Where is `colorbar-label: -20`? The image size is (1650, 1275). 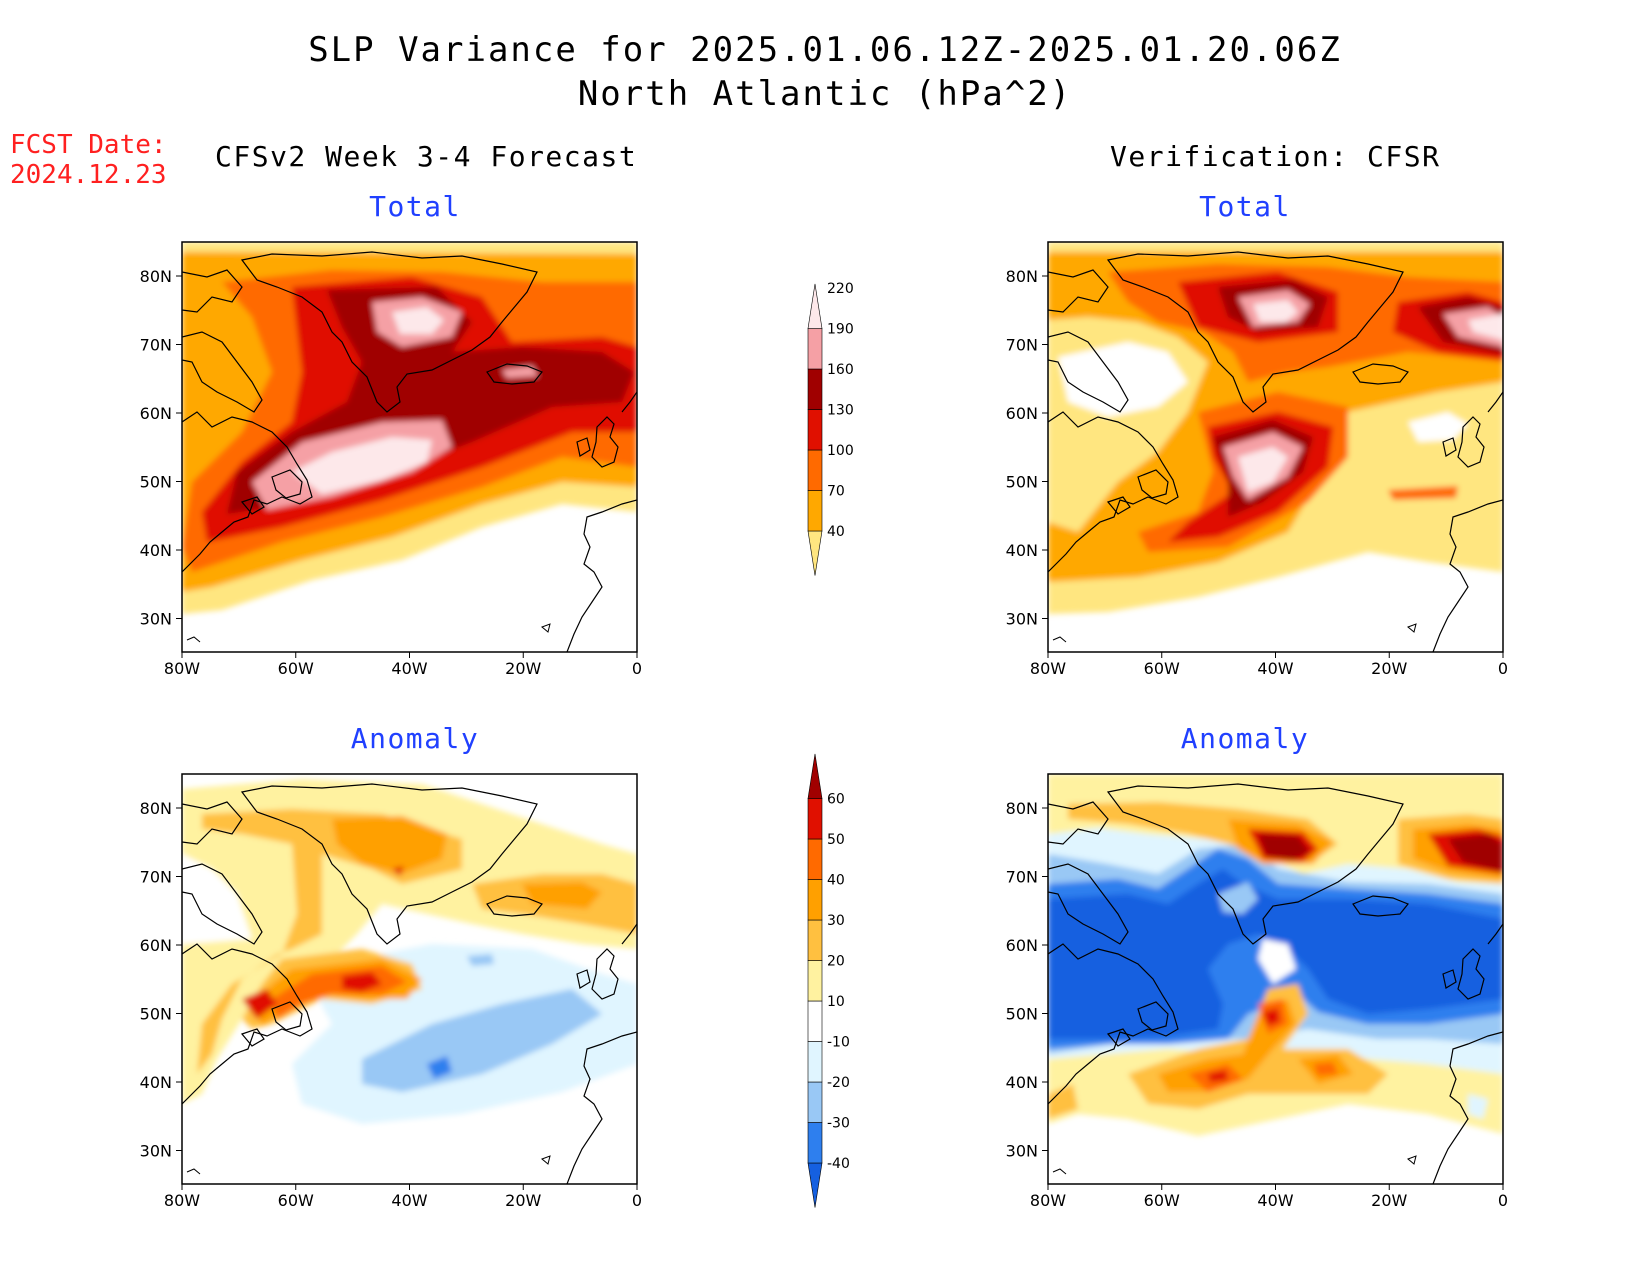 colorbar-label: -20 is located at coordinates (838, 1083).